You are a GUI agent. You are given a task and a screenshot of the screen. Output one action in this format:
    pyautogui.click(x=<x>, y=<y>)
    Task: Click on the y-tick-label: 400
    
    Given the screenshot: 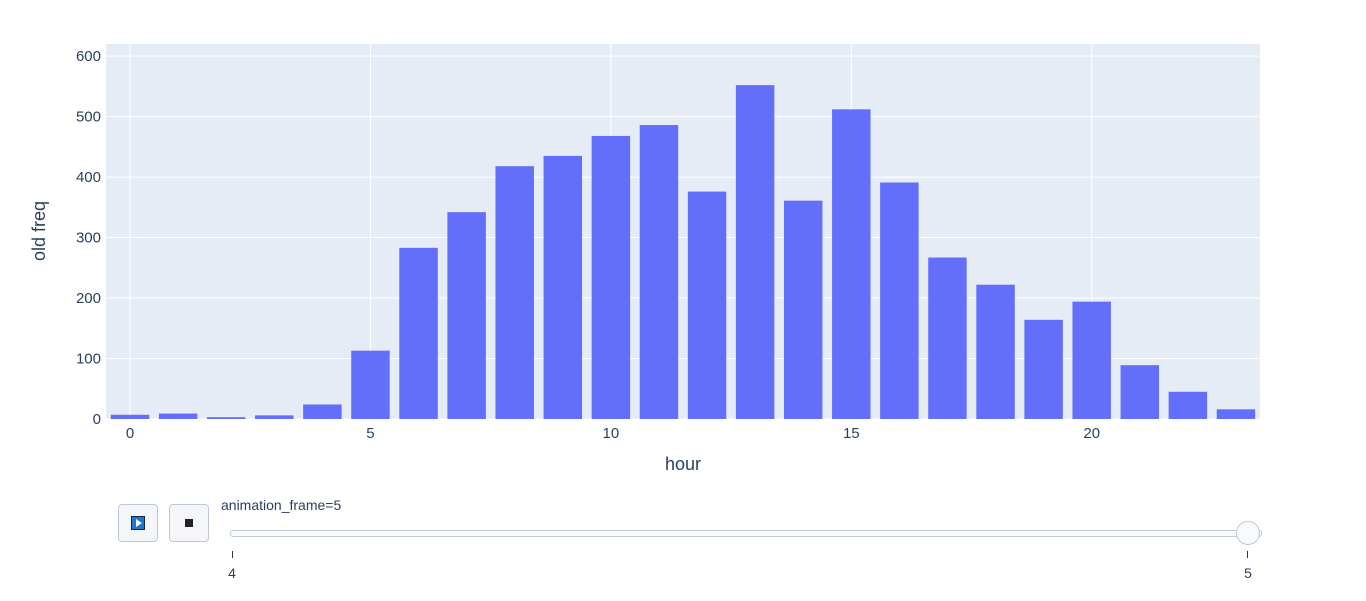 What is the action you would take?
    pyautogui.click(x=88, y=177)
    